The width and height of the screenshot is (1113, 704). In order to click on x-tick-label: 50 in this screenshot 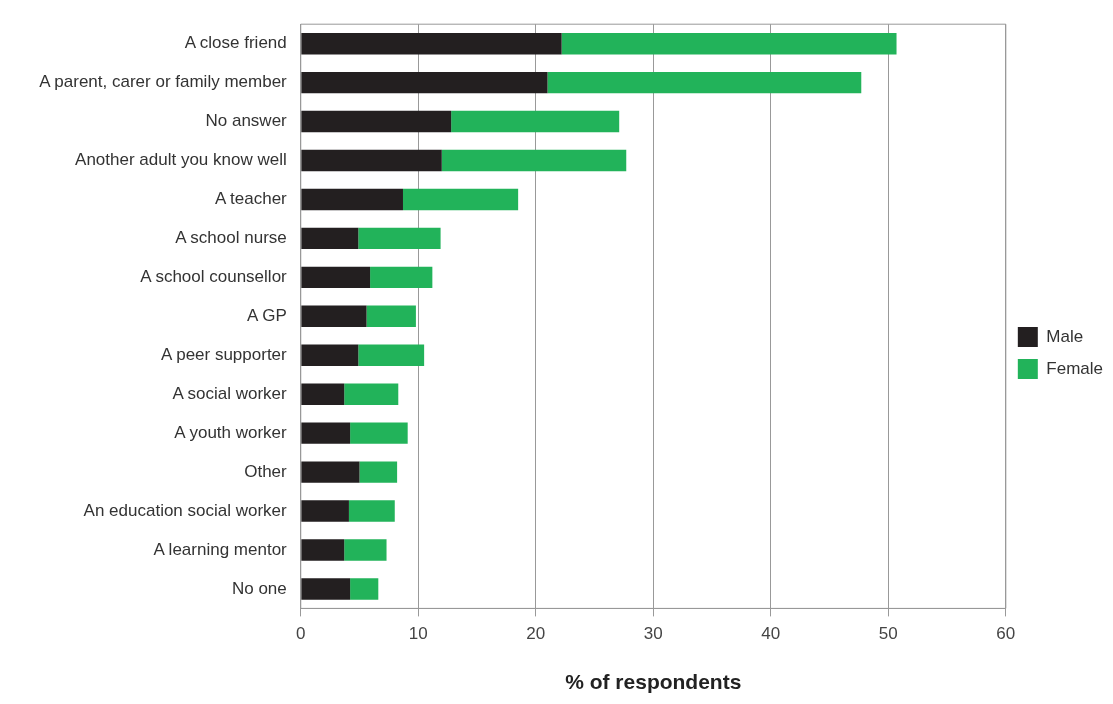, I will do `click(888, 634)`.